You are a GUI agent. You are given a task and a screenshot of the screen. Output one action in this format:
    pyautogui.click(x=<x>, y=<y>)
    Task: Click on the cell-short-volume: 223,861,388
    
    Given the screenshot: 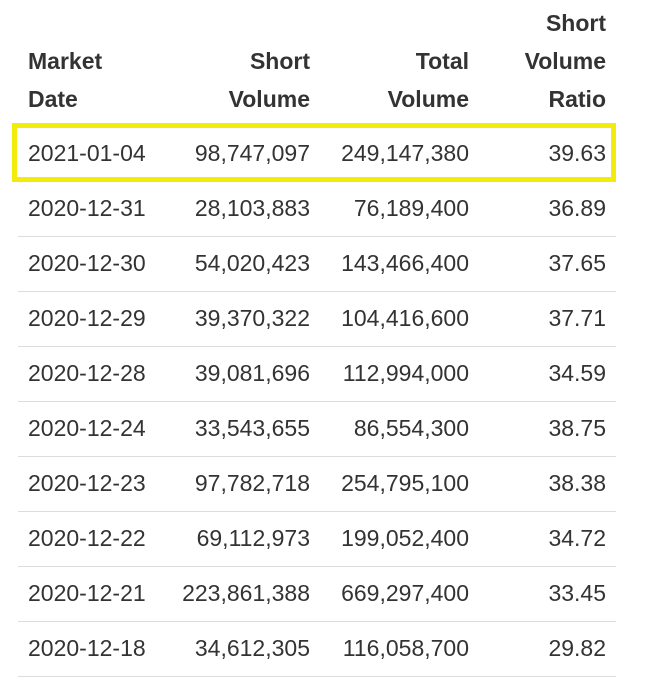 What is the action you would take?
    pyautogui.click(x=240, y=594)
    